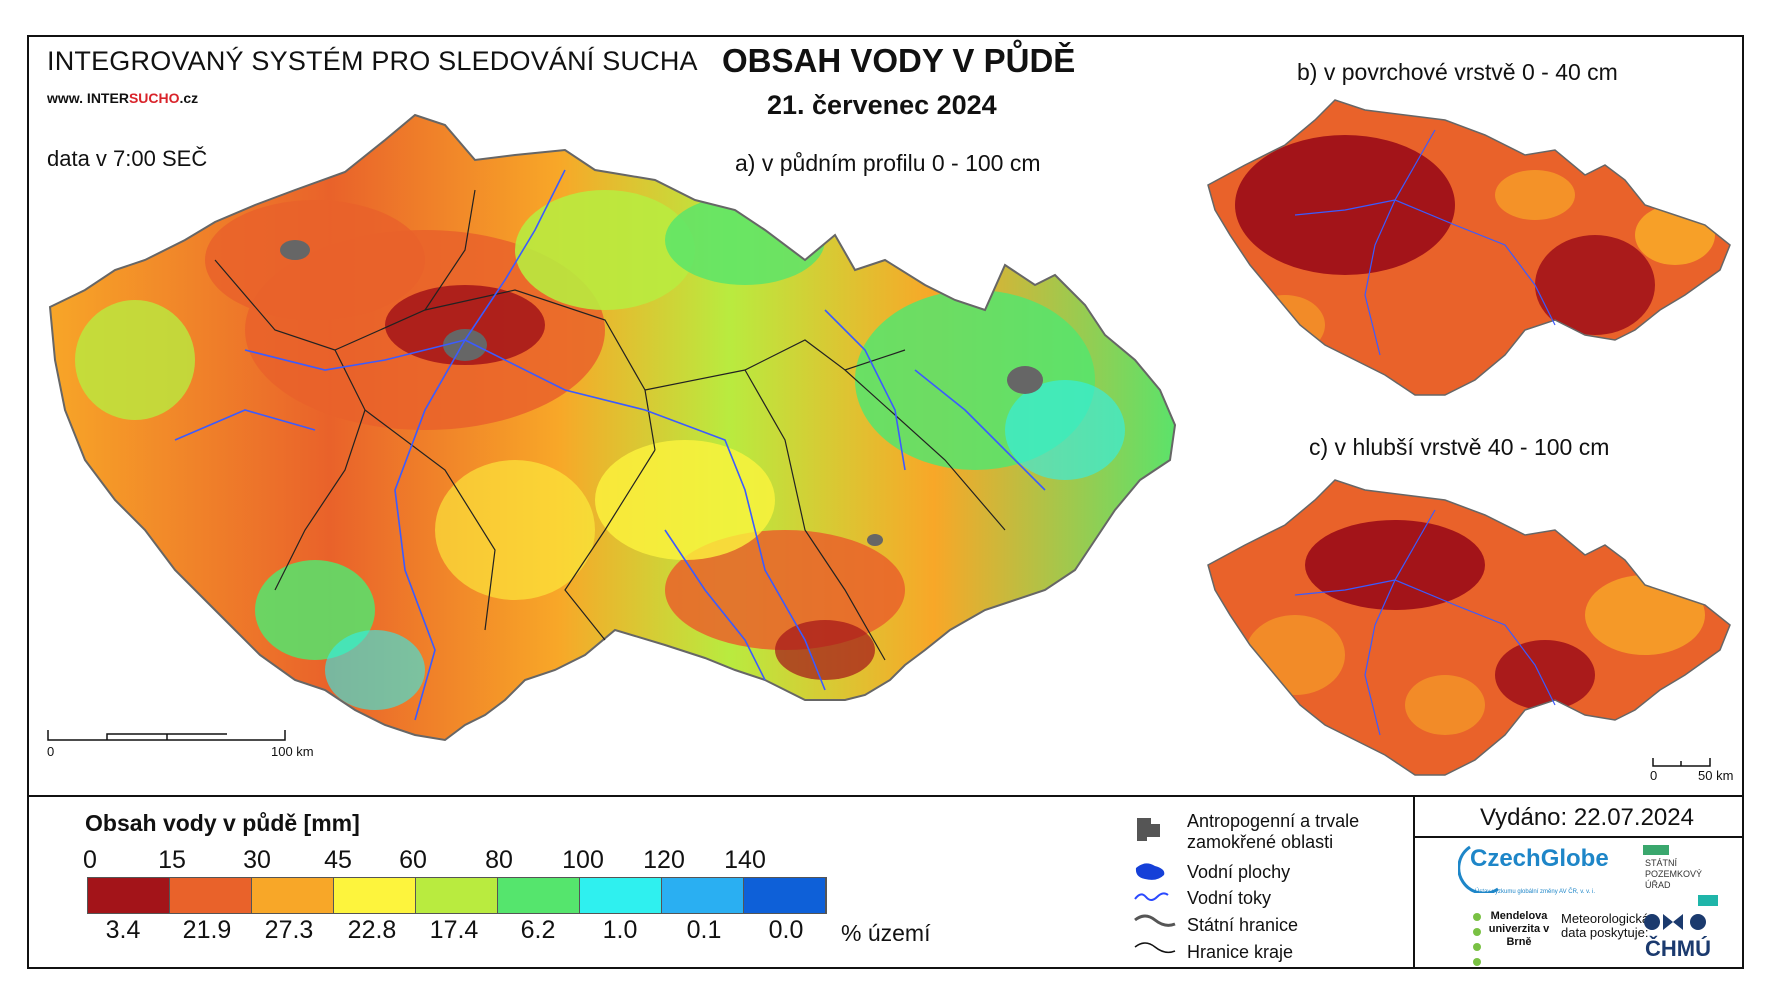 This screenshot has height=1003, width=1772. What do you see at coordinates (207, 930) in the screenshot?
I see `percent-value: 21.9` at bounding box center [207, 930].